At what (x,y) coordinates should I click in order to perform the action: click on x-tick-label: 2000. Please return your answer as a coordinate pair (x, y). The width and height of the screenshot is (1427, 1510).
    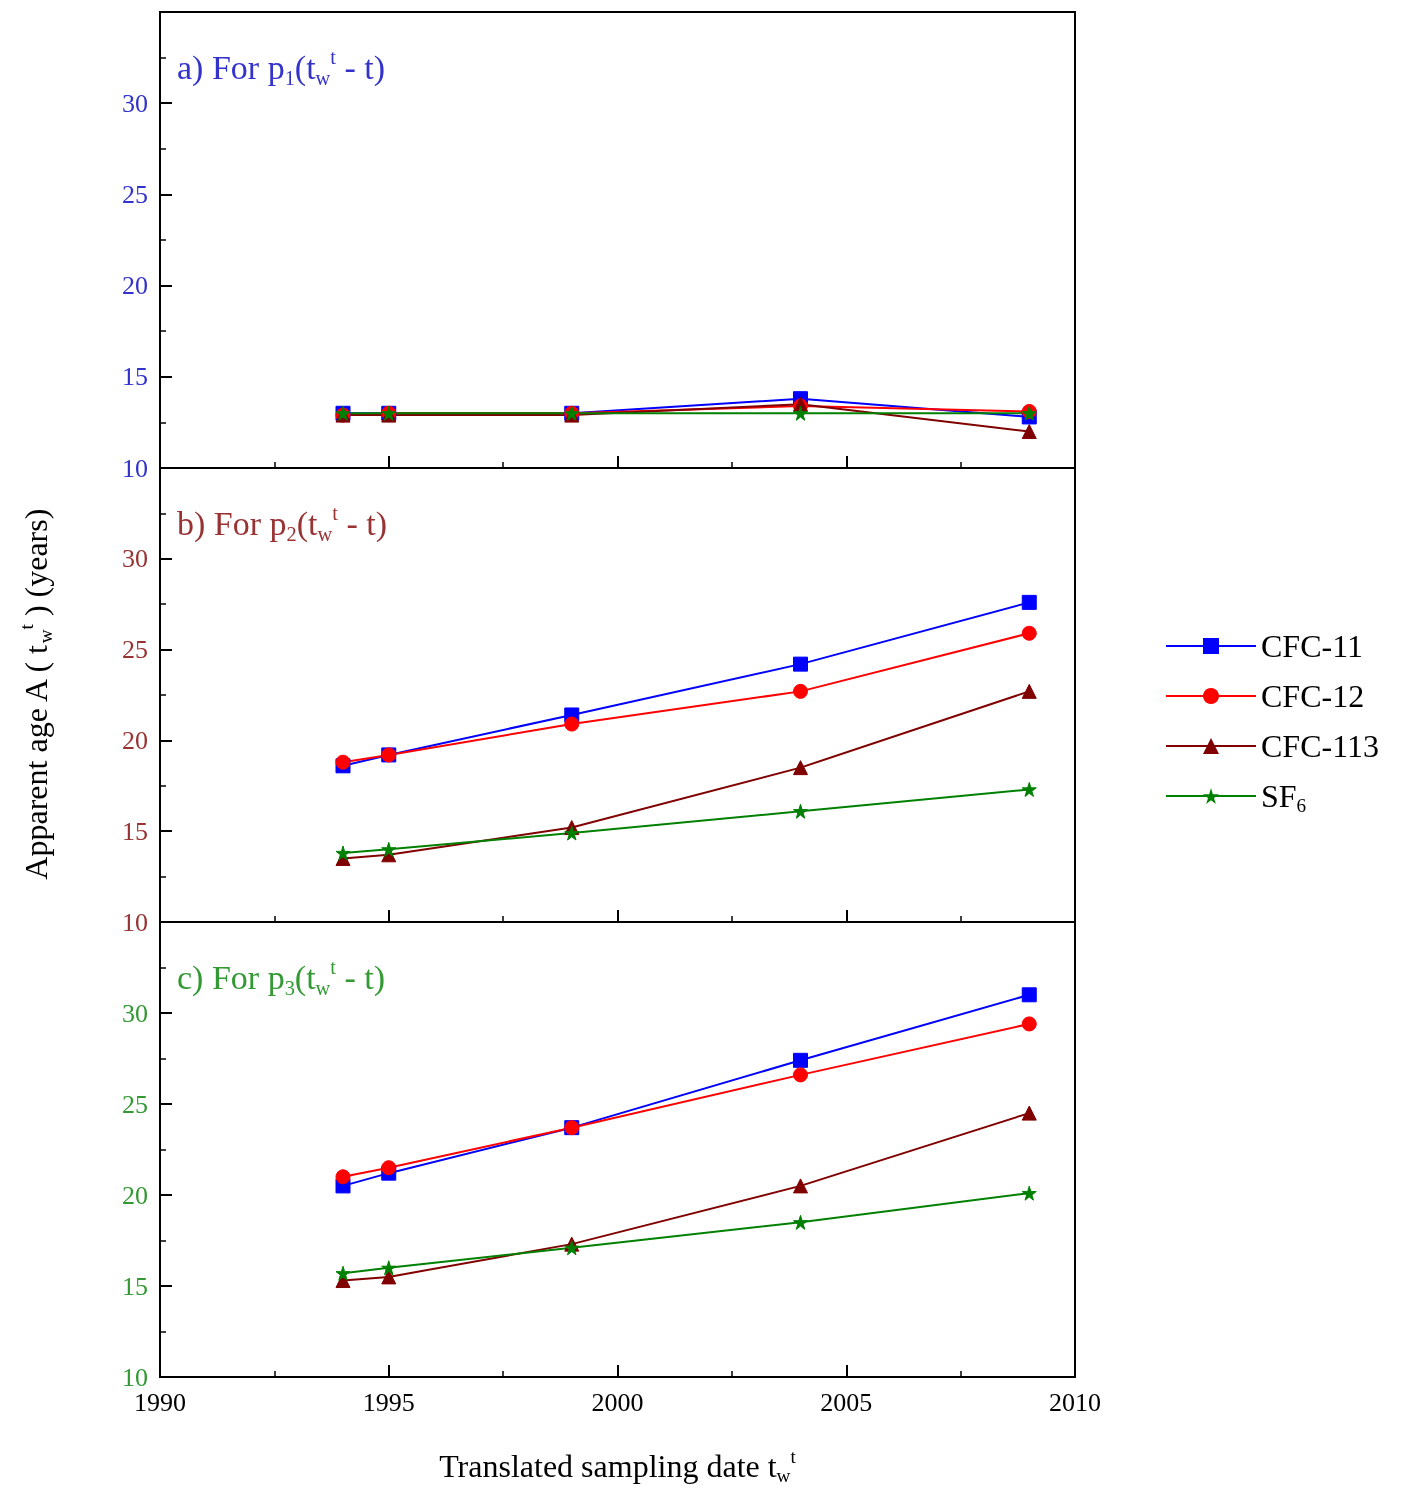
    Looking at the image, I should click on (617, 1402).